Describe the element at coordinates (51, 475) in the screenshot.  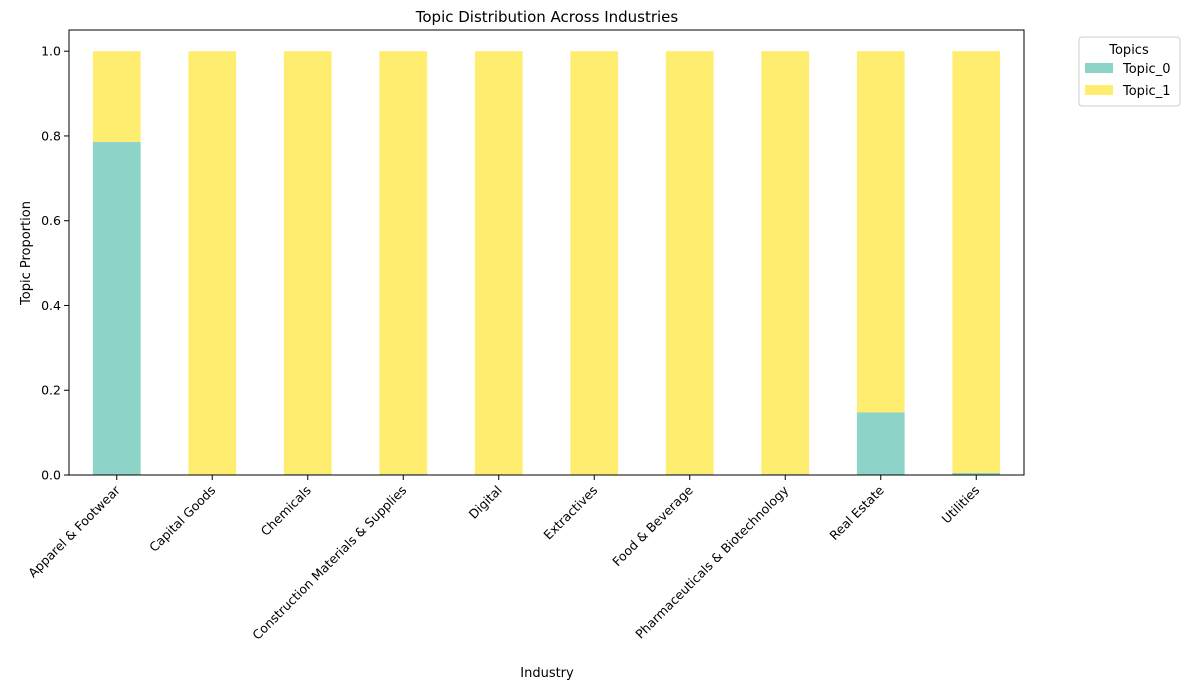
I see `y-tick-label: 0.0` at that location.